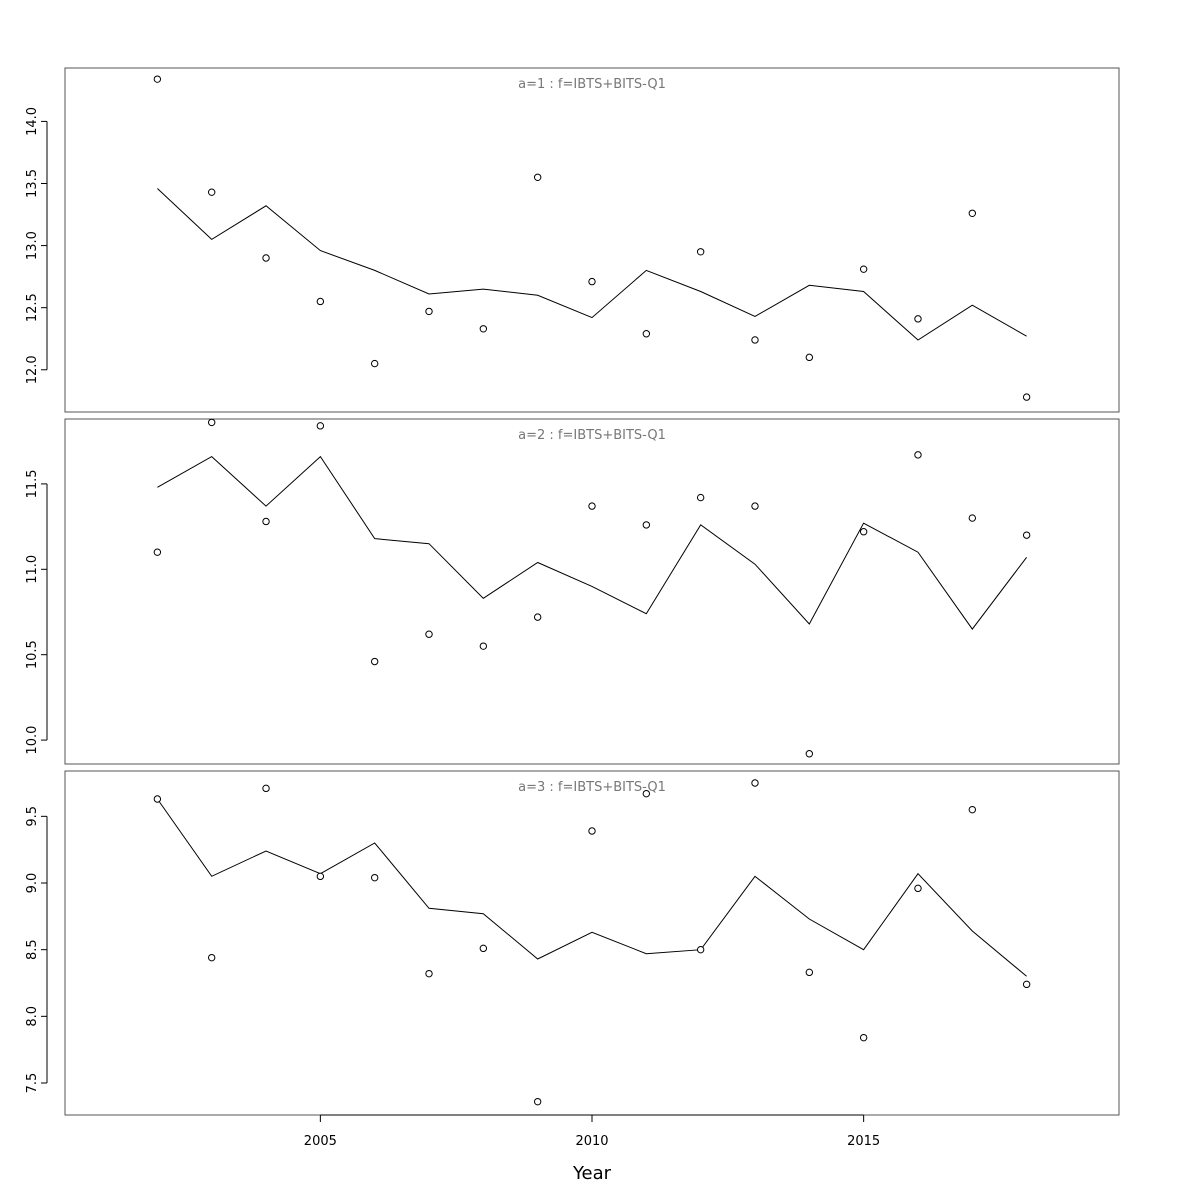 The height and width of the screenshot is (1200, 1200). I want to click on y-tick-label: 14.0, so click(32, 121).